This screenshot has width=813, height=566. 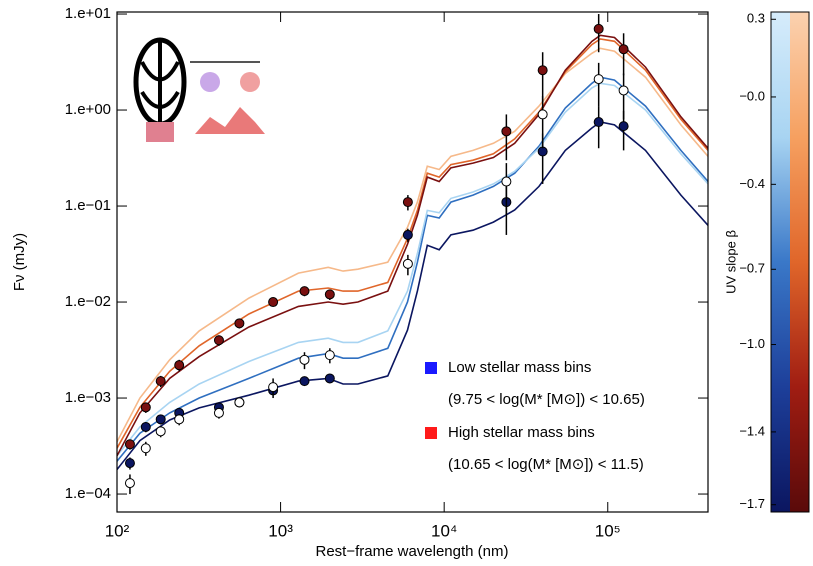 What do you see at coordinates (88, 109) in the screenshot?
I see `y-tick-label: 1.e+00` at bounding box center [88, 109].